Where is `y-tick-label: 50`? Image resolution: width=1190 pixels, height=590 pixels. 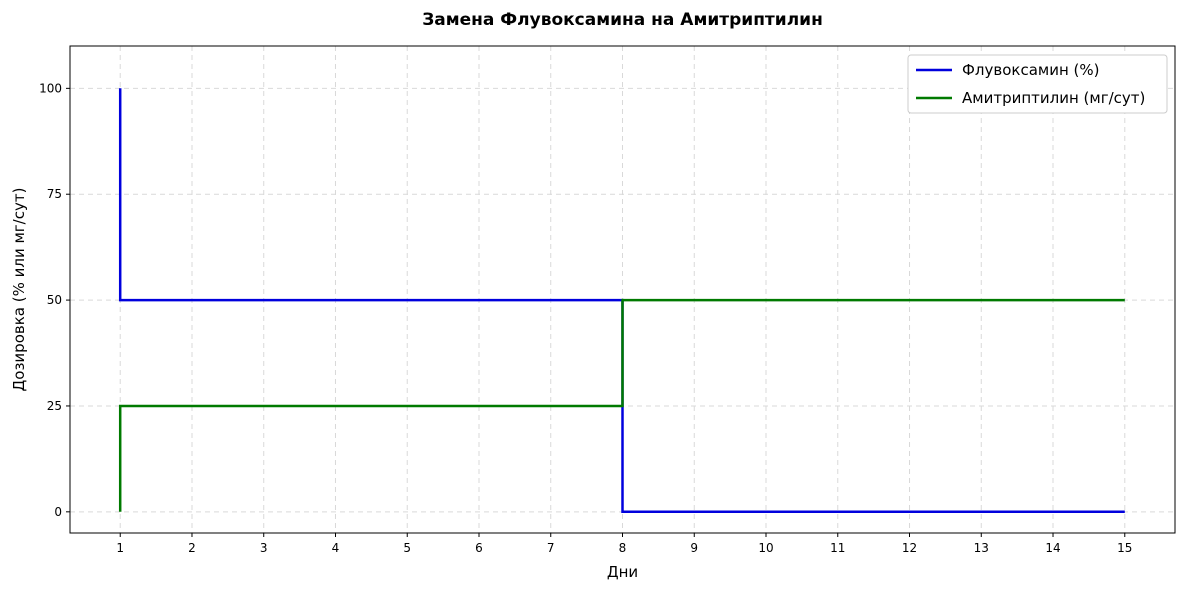 y-tick-label: 50 is located at coordinates (54, 300).